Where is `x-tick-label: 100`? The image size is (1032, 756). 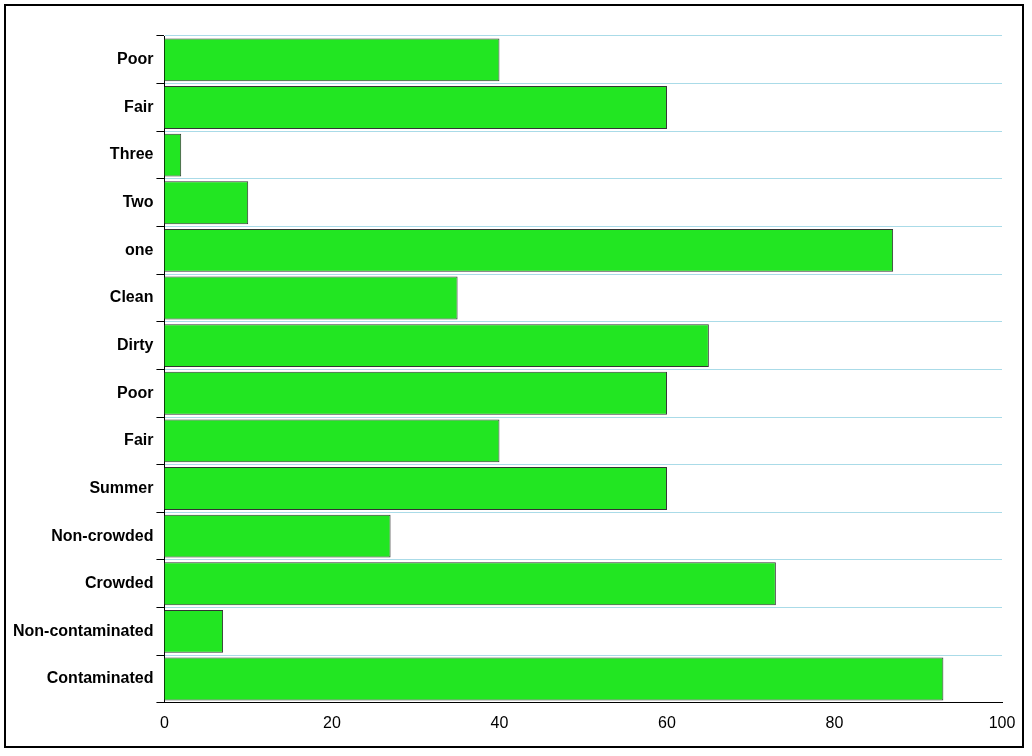 x-tick-label: 100 is located at coordinates (1002, 722).